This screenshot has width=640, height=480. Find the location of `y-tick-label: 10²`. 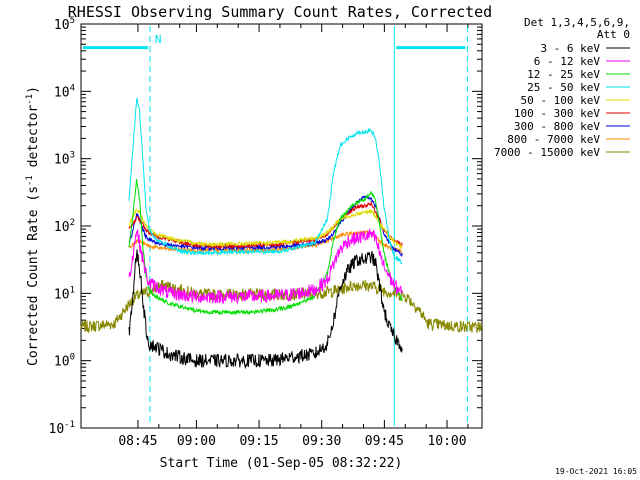

y-tick-label: 10² is located at coordinates (64, 226).